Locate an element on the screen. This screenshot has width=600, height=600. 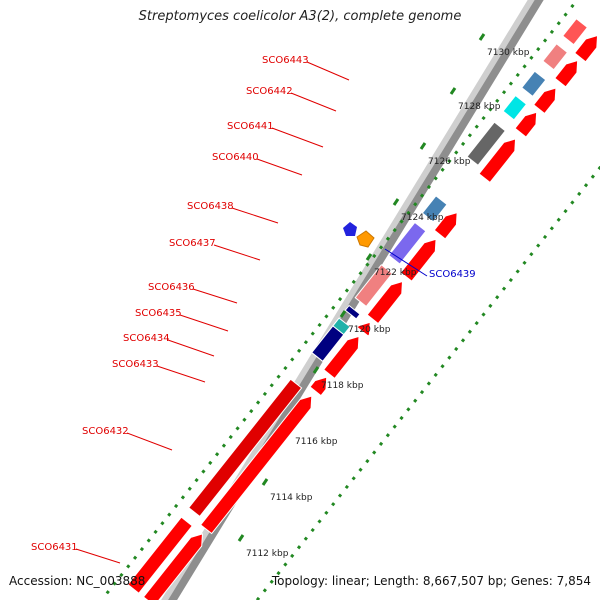
accession-text: Accession: NC_003888 is located at coordinates (77, 581).